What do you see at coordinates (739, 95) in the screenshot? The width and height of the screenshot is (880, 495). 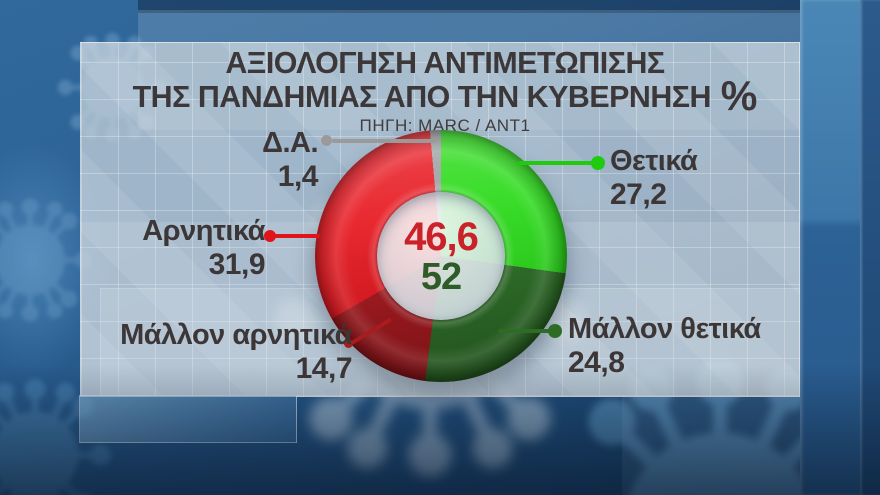 I see `percent-sign: %` at bounding box center [739, 95].